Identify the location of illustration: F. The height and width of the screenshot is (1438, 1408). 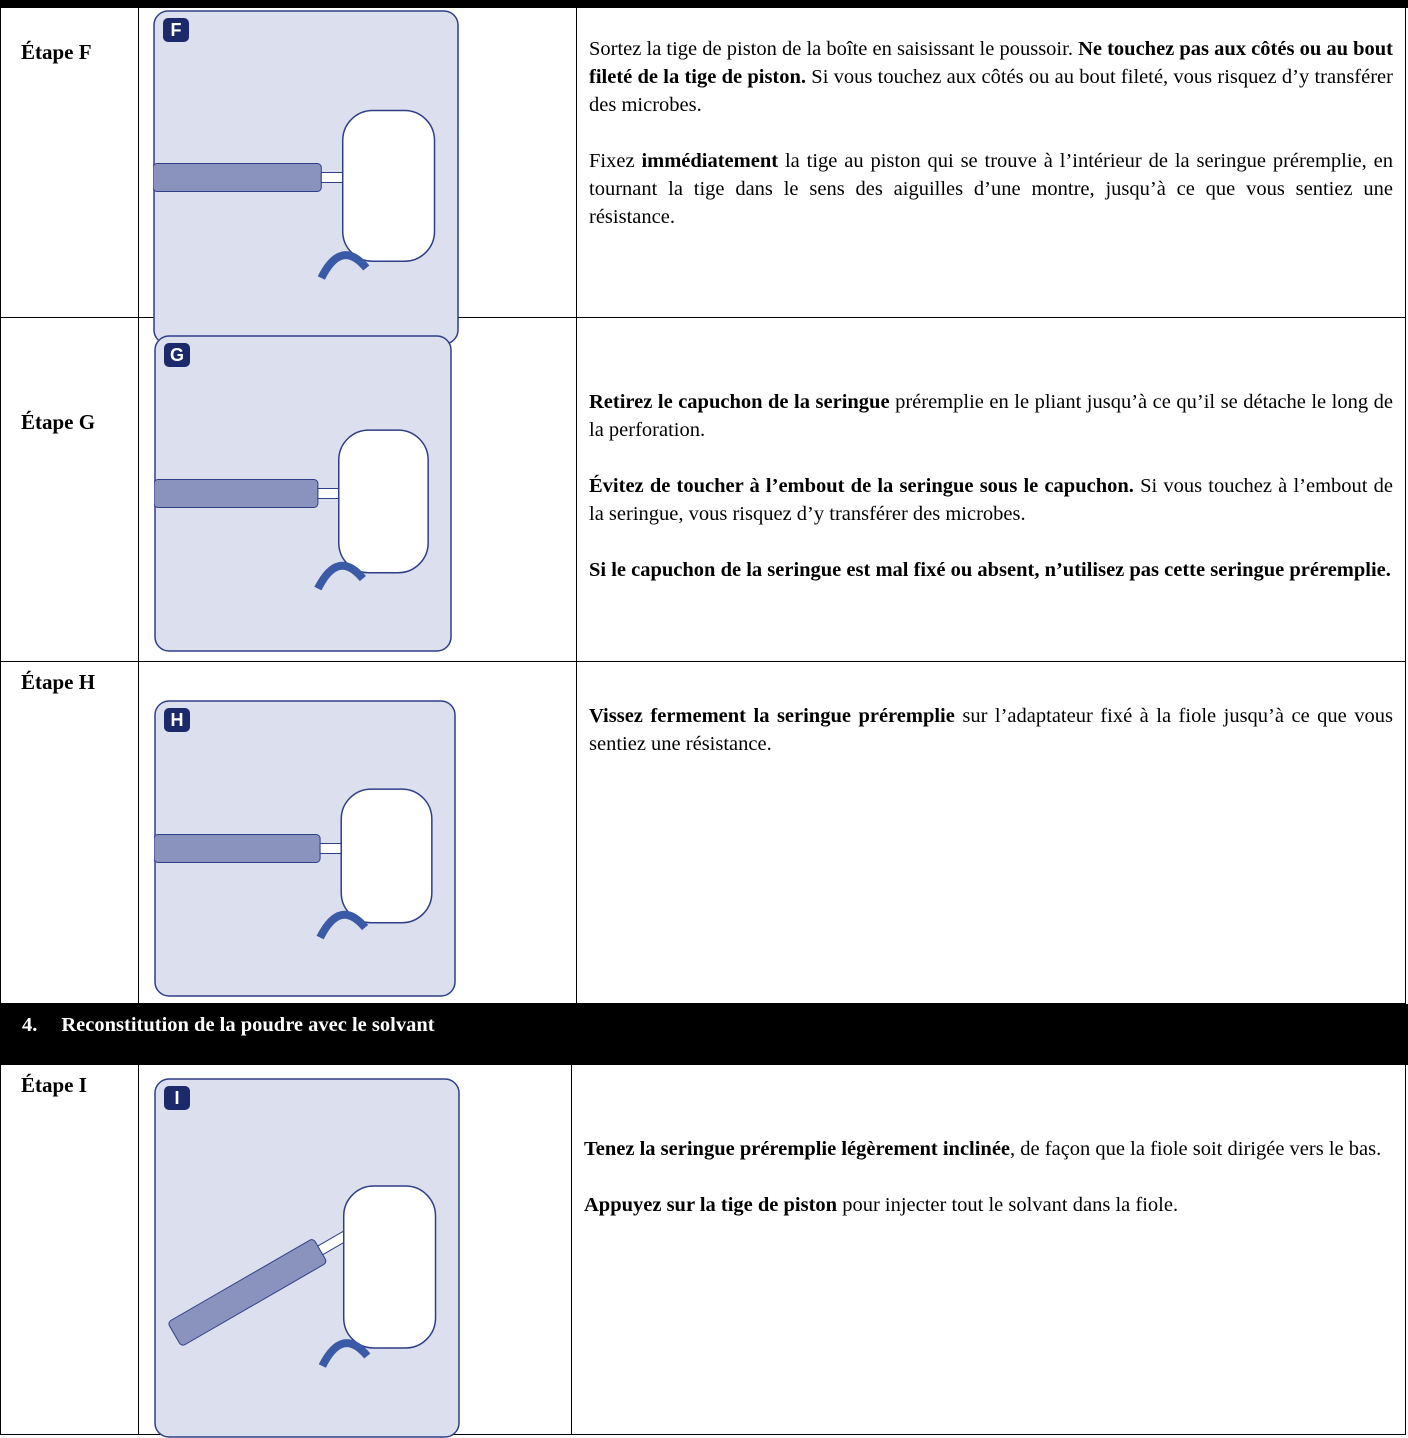
(306, 177).